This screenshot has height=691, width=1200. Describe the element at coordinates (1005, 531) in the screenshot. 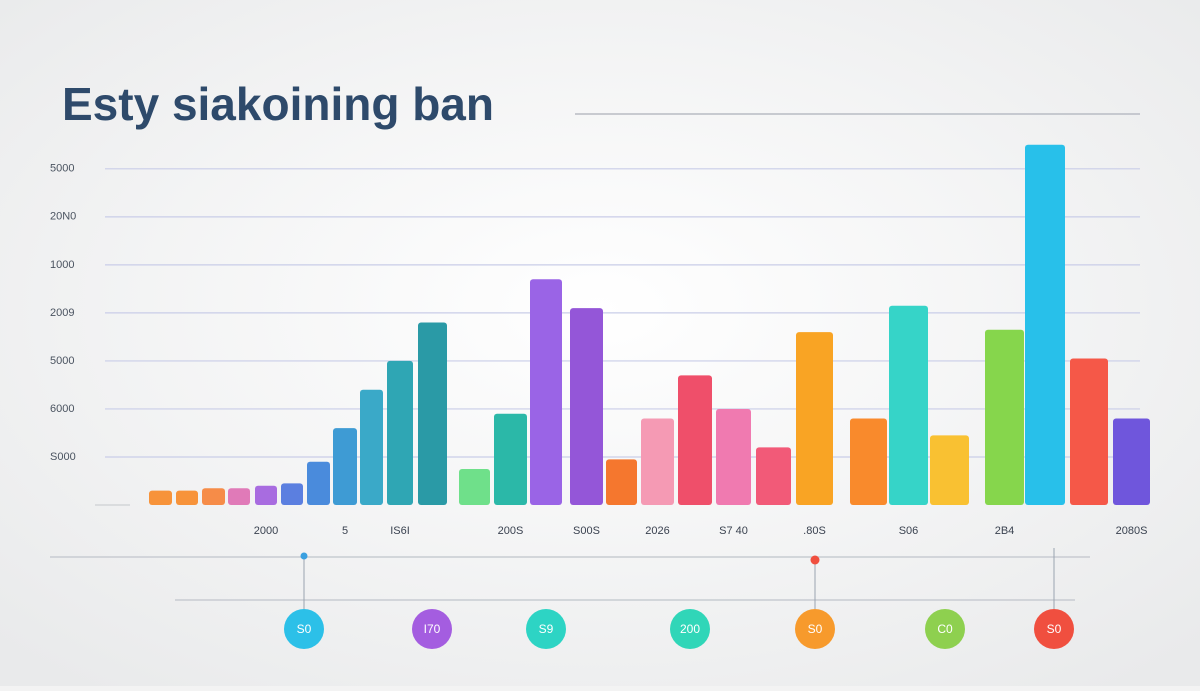

I see `x-tick-label: 2B4` at that location.